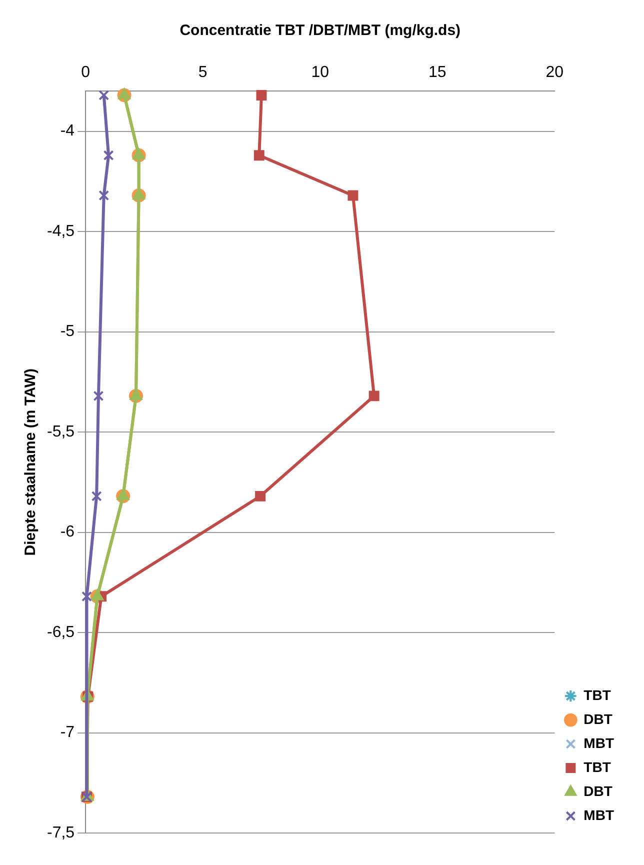 The width and height of the screenshot is (644, 865). Describe the element at coordinates (320, 31) in the screenshot. I see `x-axis-title: Concentratie TBT /DBT/MBT (mg/kg.ds)` at that location.